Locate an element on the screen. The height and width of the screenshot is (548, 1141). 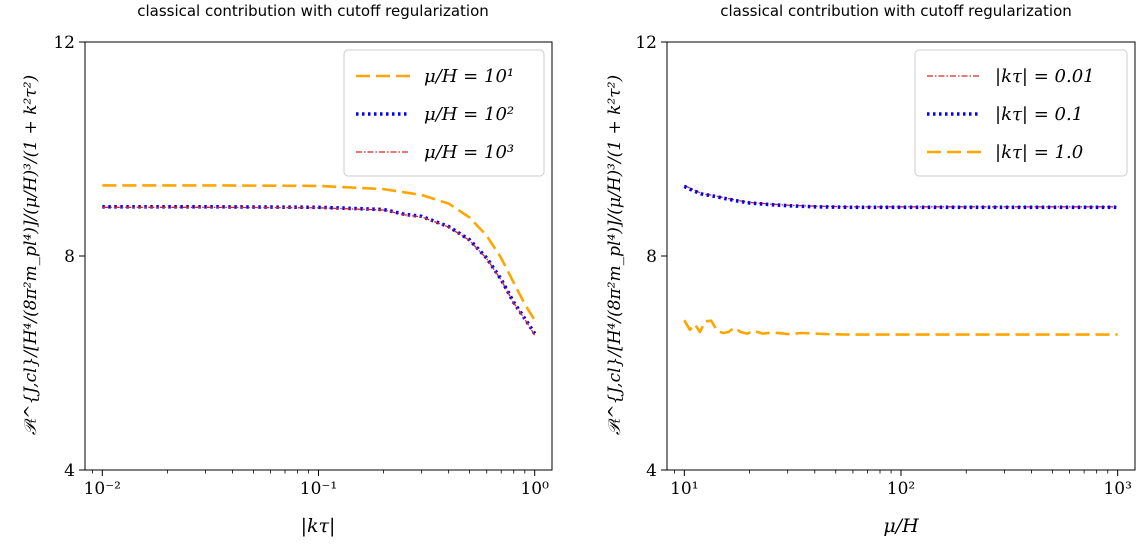
x-tick-label: 10² is located at coordinates (901, 489).